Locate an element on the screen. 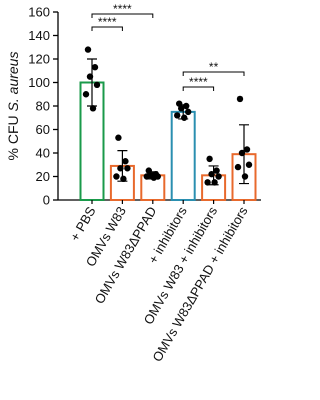  y-label-main: % CFU is located at coordinates (13, 137).